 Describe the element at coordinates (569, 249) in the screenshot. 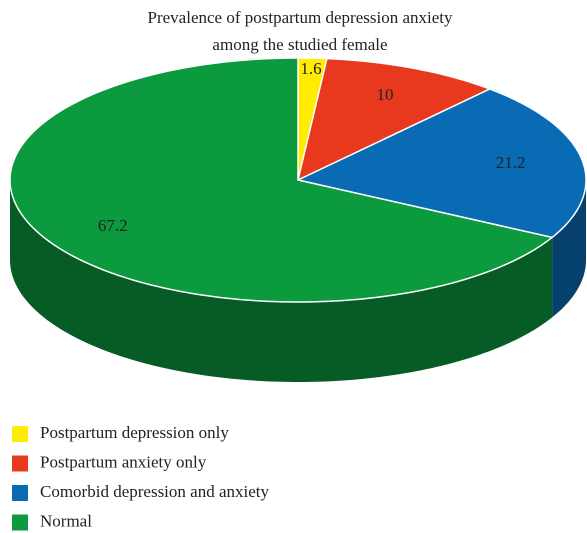

I see `slice-side` at that location.